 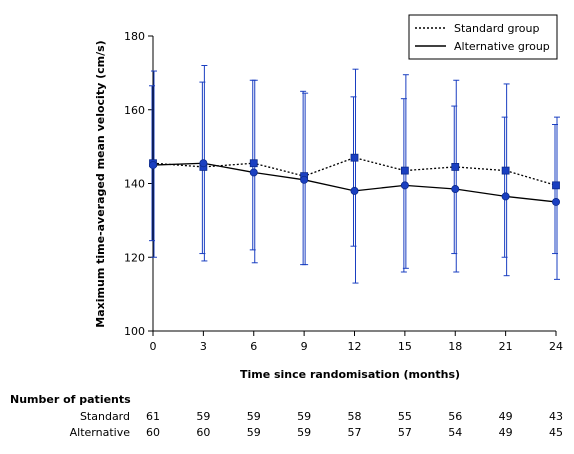 What do you see at coordinates (153, 346) in the screenshot?
I see `x-tick-label: 0` at bounding box center [153, 346].